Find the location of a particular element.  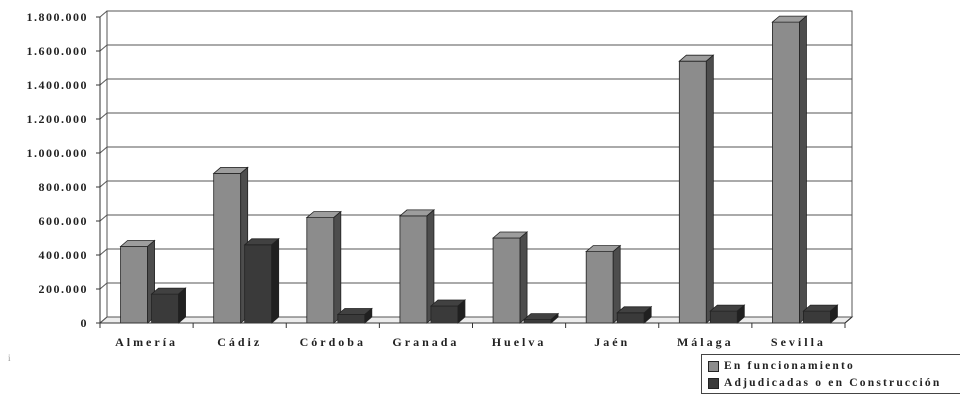

legend-item-adjudicadas: Adjudicadas o en Construcción is located at coordinates (824, 383).